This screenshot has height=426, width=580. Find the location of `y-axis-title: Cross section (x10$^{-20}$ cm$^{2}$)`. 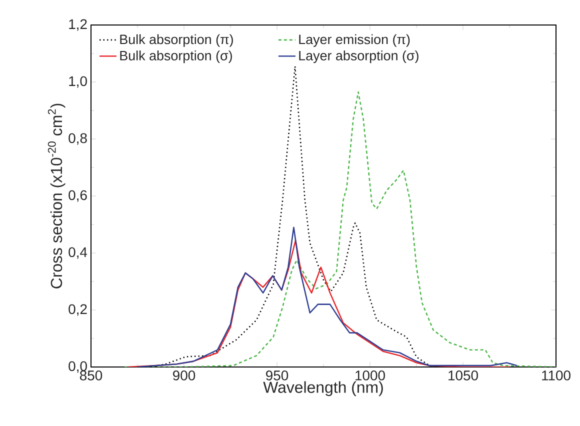

y-axis-title: Cross section (x10$^{-20}$ cm$^{2}$) is located at coordinates (57, 196).